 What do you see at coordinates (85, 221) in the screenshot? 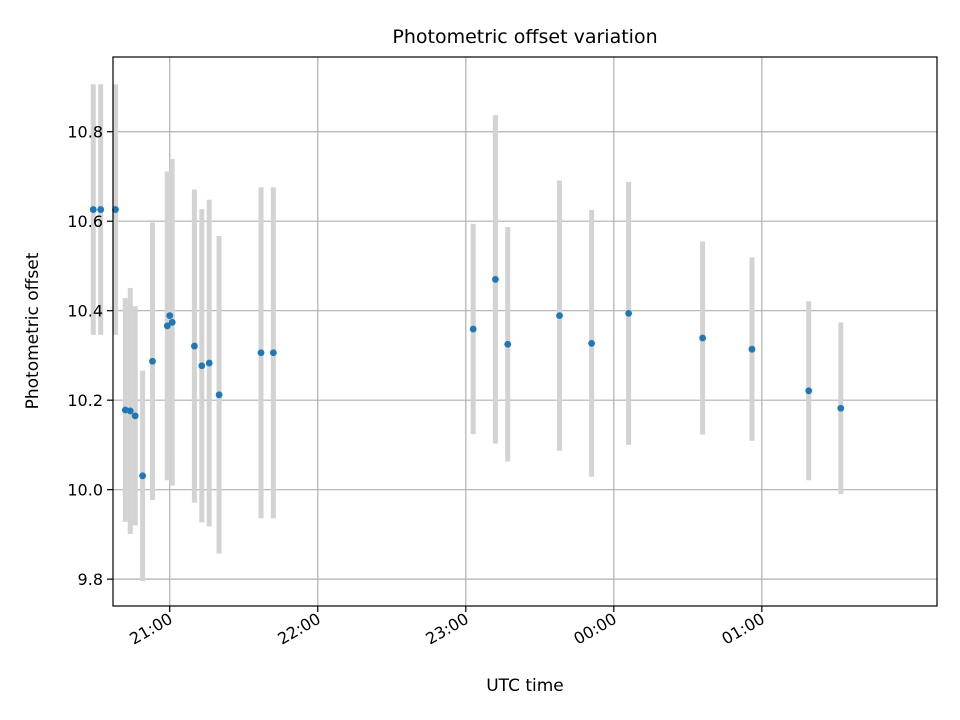
I see `y-tick-label: 10.6` at bounding box center [85, 221].